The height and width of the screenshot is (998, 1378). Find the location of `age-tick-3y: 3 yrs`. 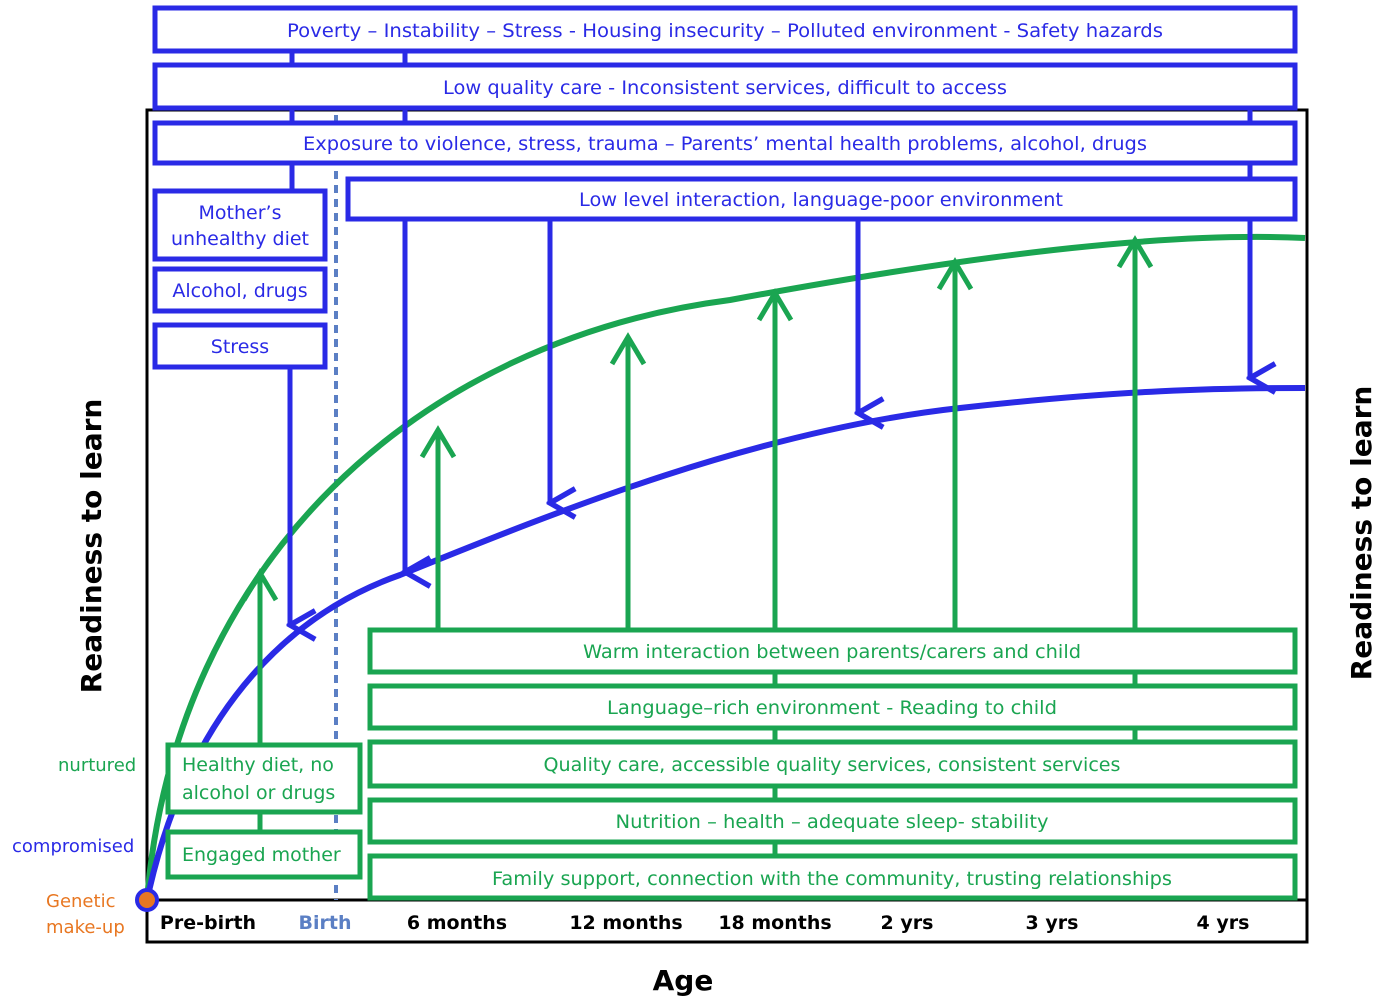

age-tick-3y: 3 yrs is located at coordinates (1052, 923).